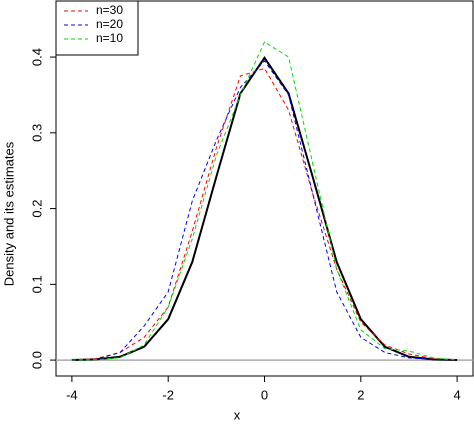 This screenshot has height=431, width=474. What do you see at coordinates (264, 394) in the screenshot?
I see `x-tick-label: 0` at bounding box center [264, 394].